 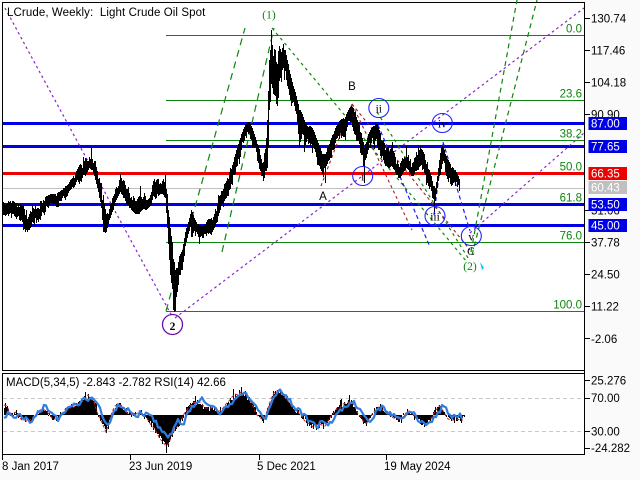 What do you see at coordinates (571, 95) in the screenshot?
I see `svg-text: 23.6` at bounding box center [571, 95].